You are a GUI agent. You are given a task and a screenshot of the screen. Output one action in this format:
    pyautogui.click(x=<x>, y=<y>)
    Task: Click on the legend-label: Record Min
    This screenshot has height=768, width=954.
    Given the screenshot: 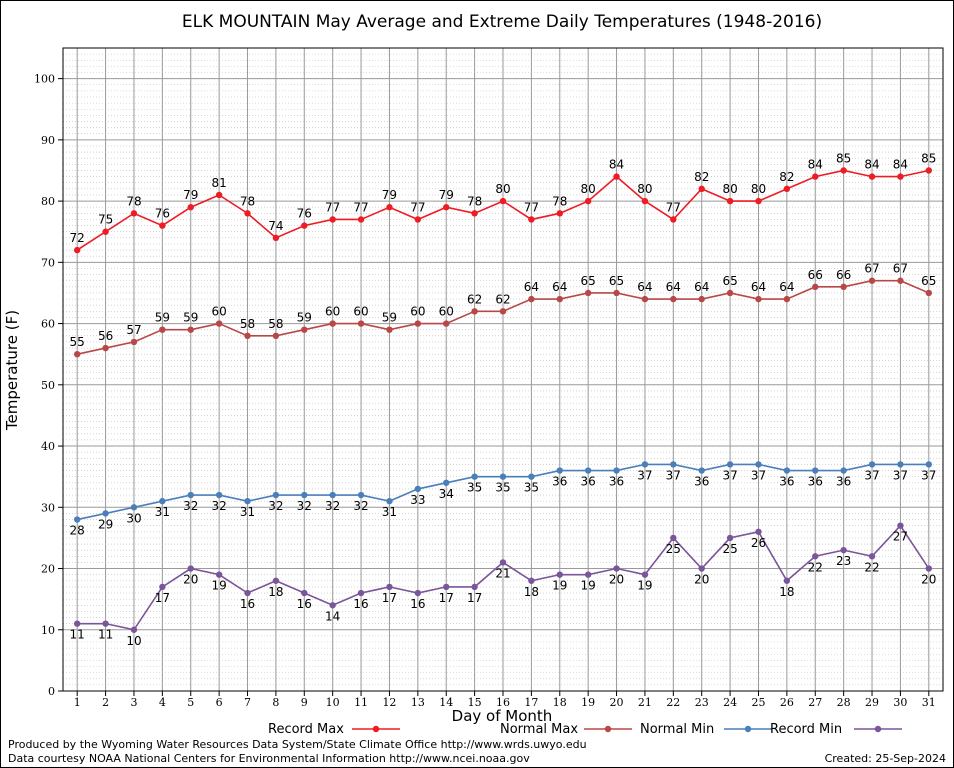 What is the action you would take?
    pyautogui.click(x=806, y=729)
    